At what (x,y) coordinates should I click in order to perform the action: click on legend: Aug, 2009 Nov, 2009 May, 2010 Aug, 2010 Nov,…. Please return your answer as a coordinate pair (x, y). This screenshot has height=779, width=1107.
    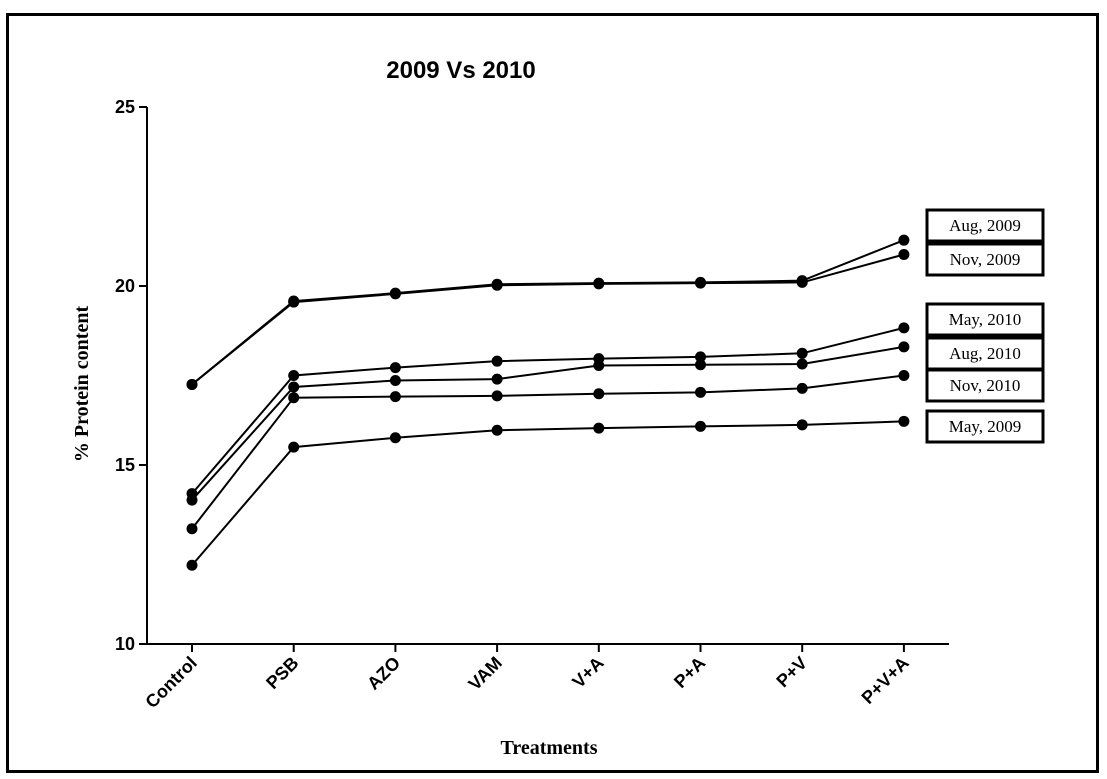
    Looking at the image, I should click on (985, 326).